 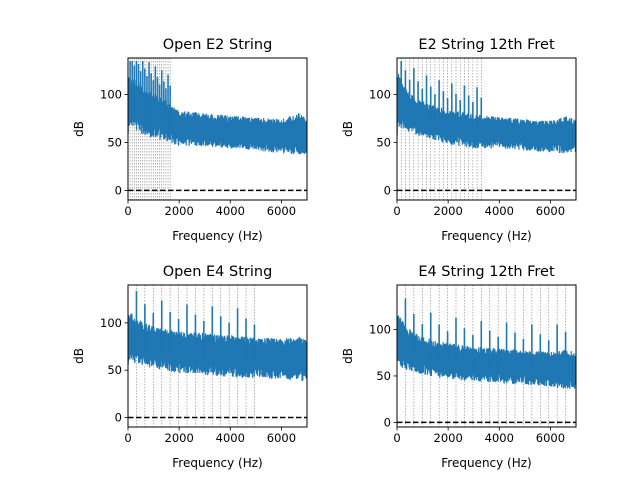 What do you see at coordinates (218, 272) in the screenshot?
I see `subplot-title: Open E4 String` at bounding box center [218, 272].